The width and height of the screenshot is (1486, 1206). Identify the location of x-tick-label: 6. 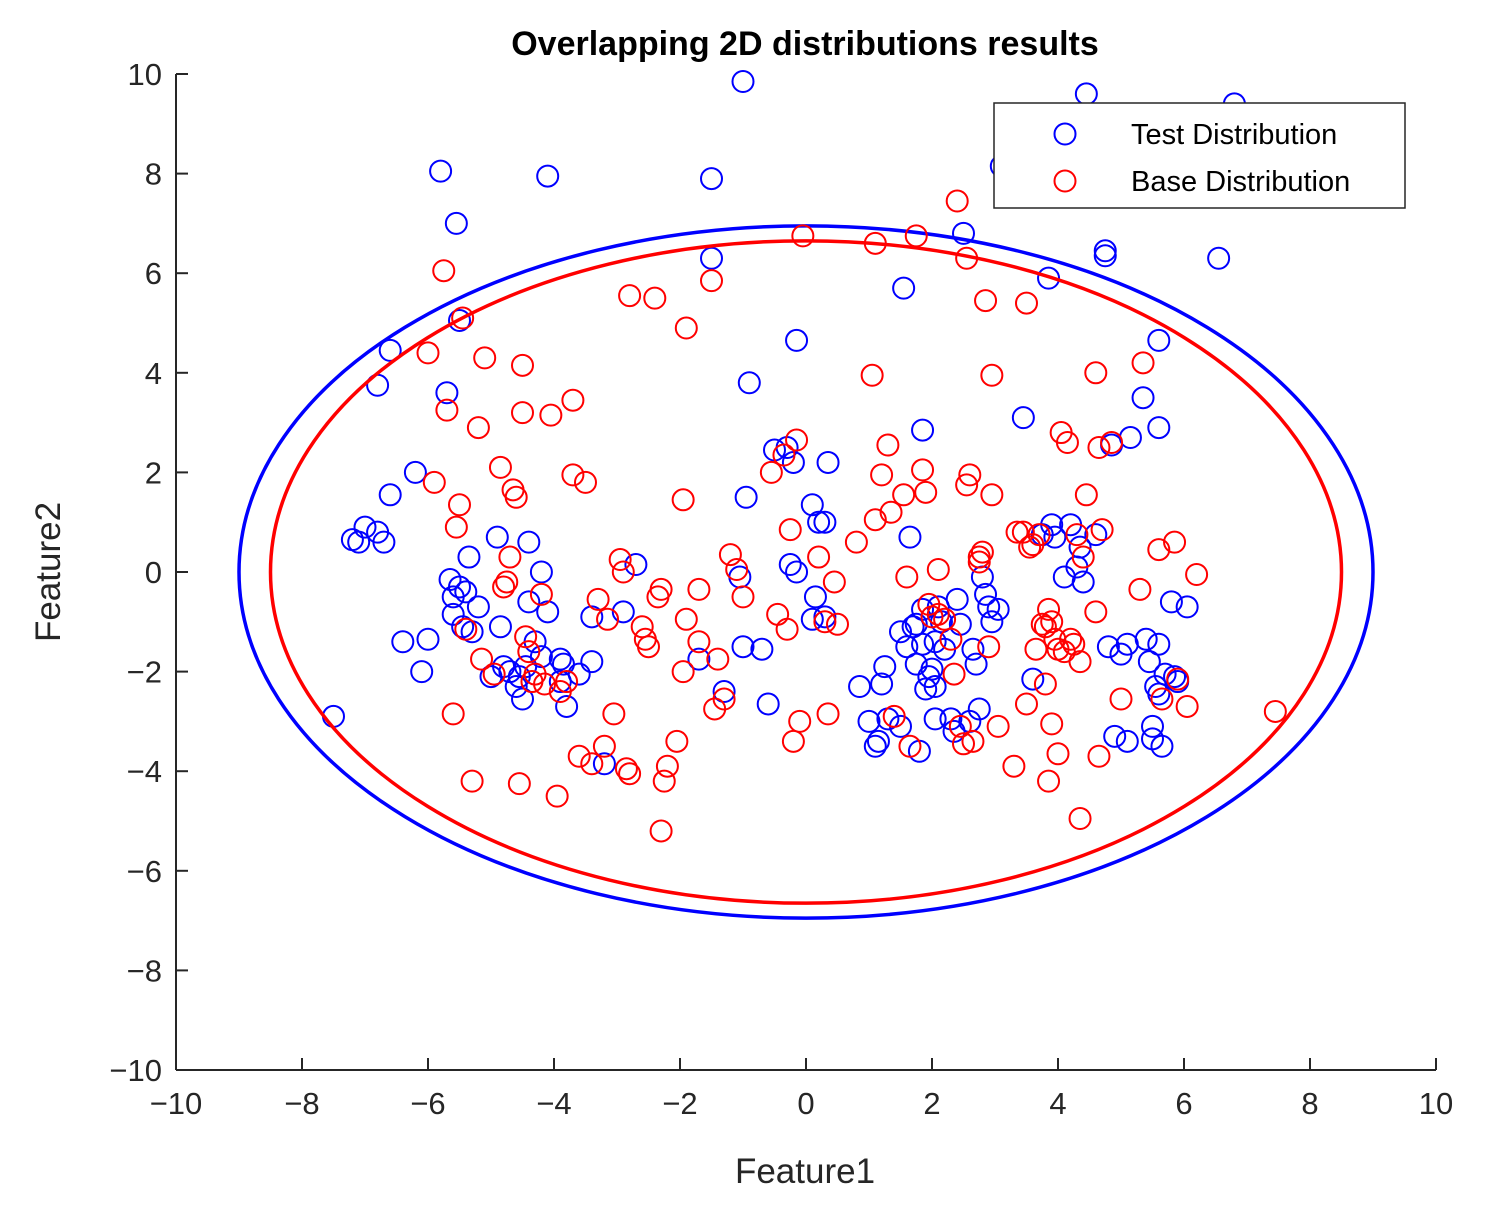
(1183, 1103).